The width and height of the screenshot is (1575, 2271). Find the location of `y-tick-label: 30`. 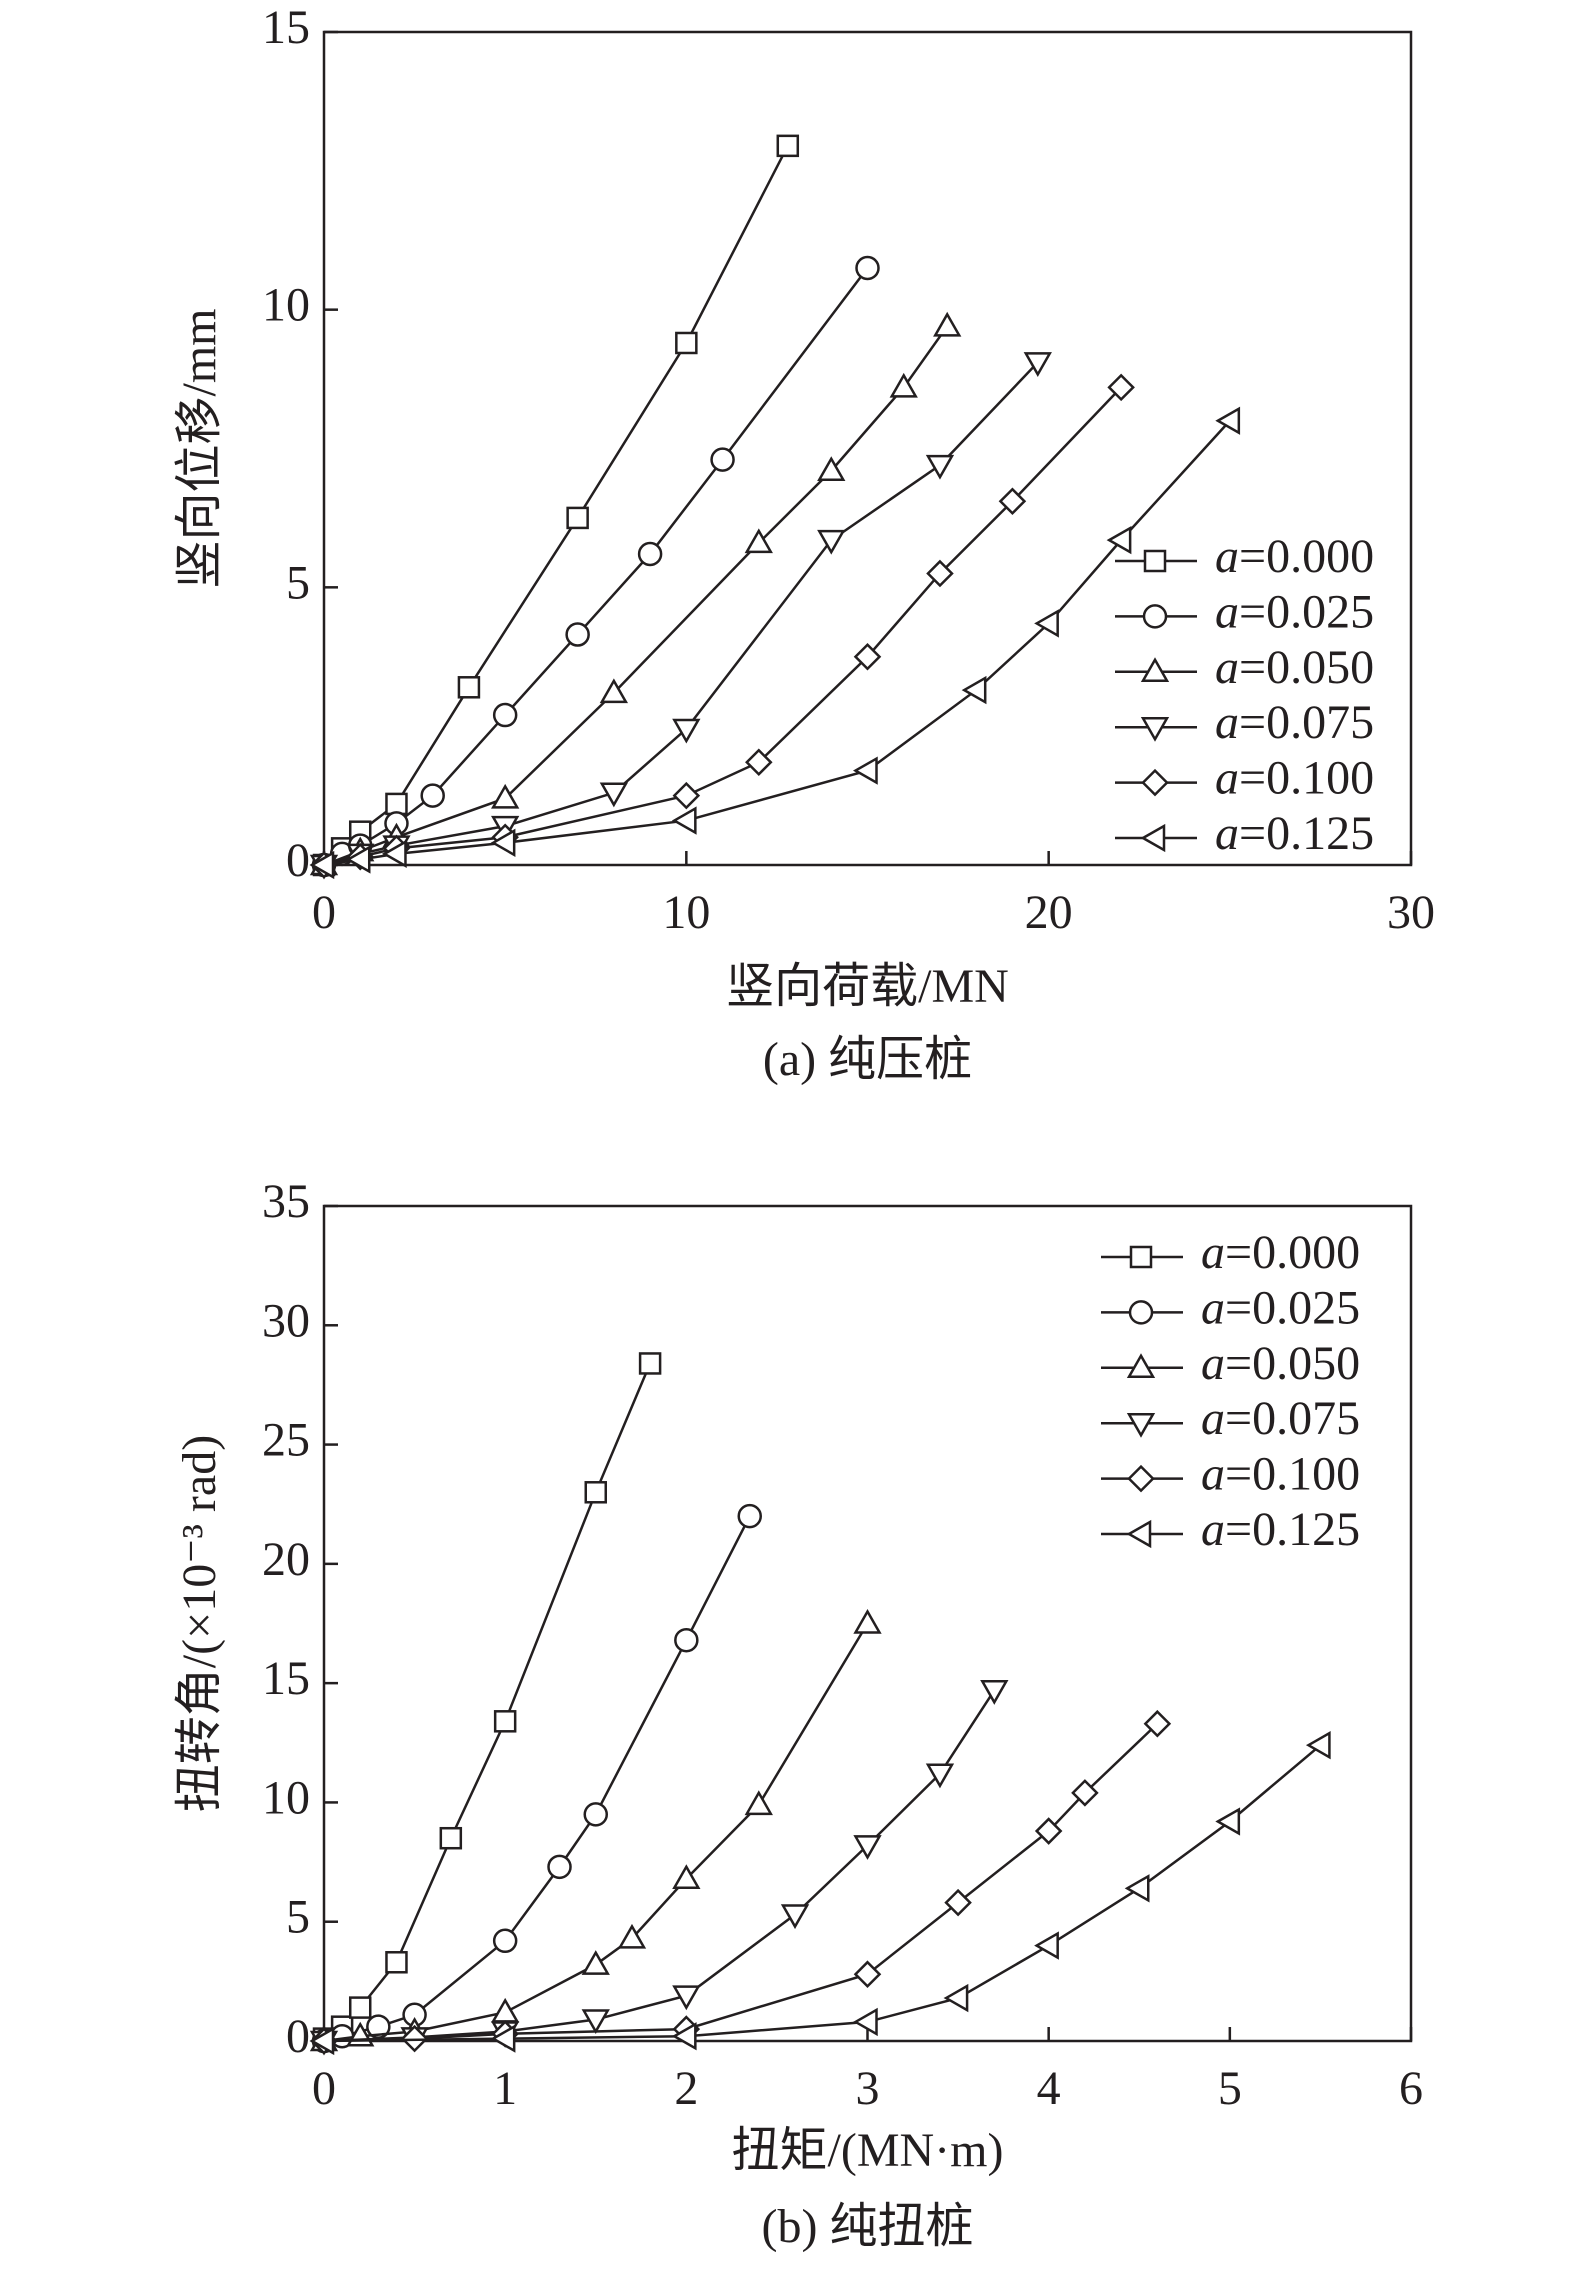

y-tick-label: 30 is located at coordinates (286, 1320).